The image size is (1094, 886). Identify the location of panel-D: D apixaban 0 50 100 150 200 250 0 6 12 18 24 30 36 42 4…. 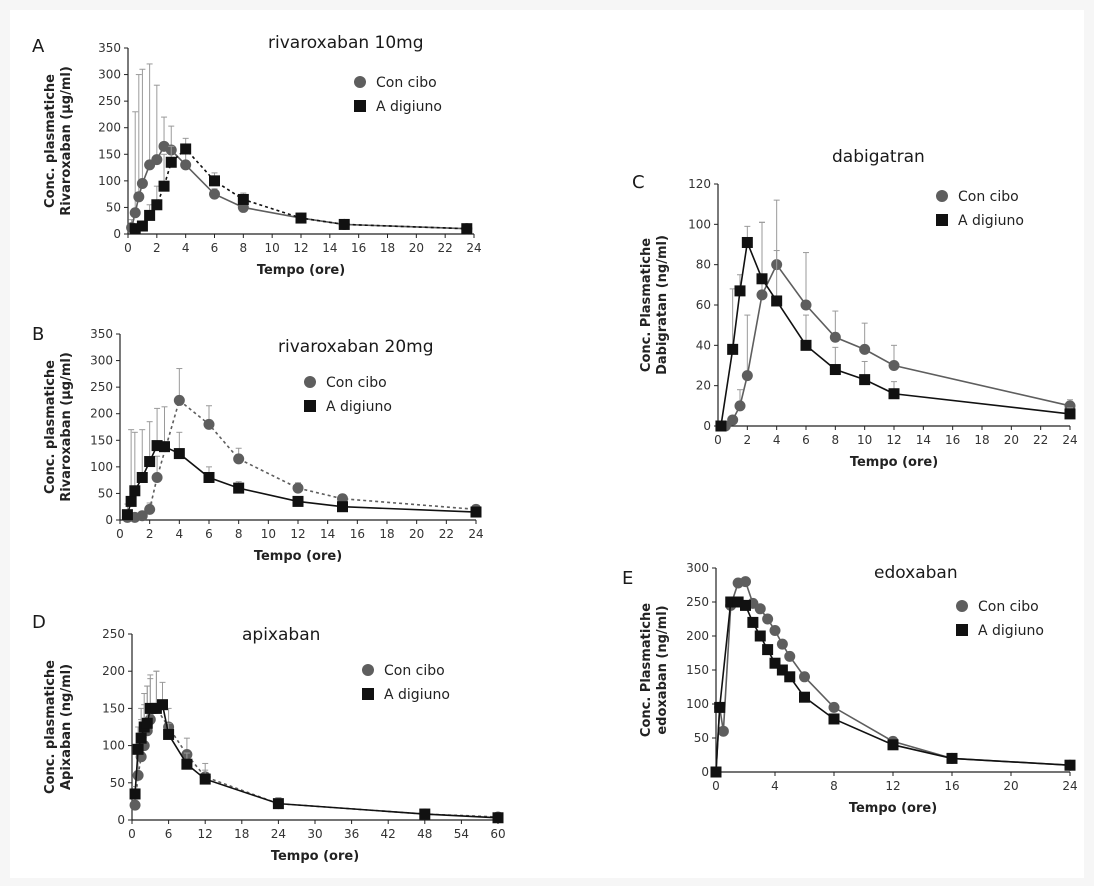
(269, 738).